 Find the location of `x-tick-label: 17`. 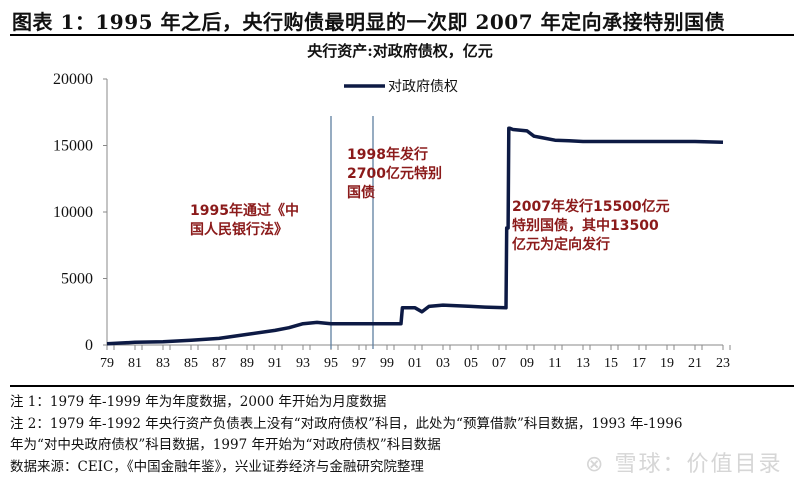

x-tick-label: 17 is located at coordinates (639, 363).